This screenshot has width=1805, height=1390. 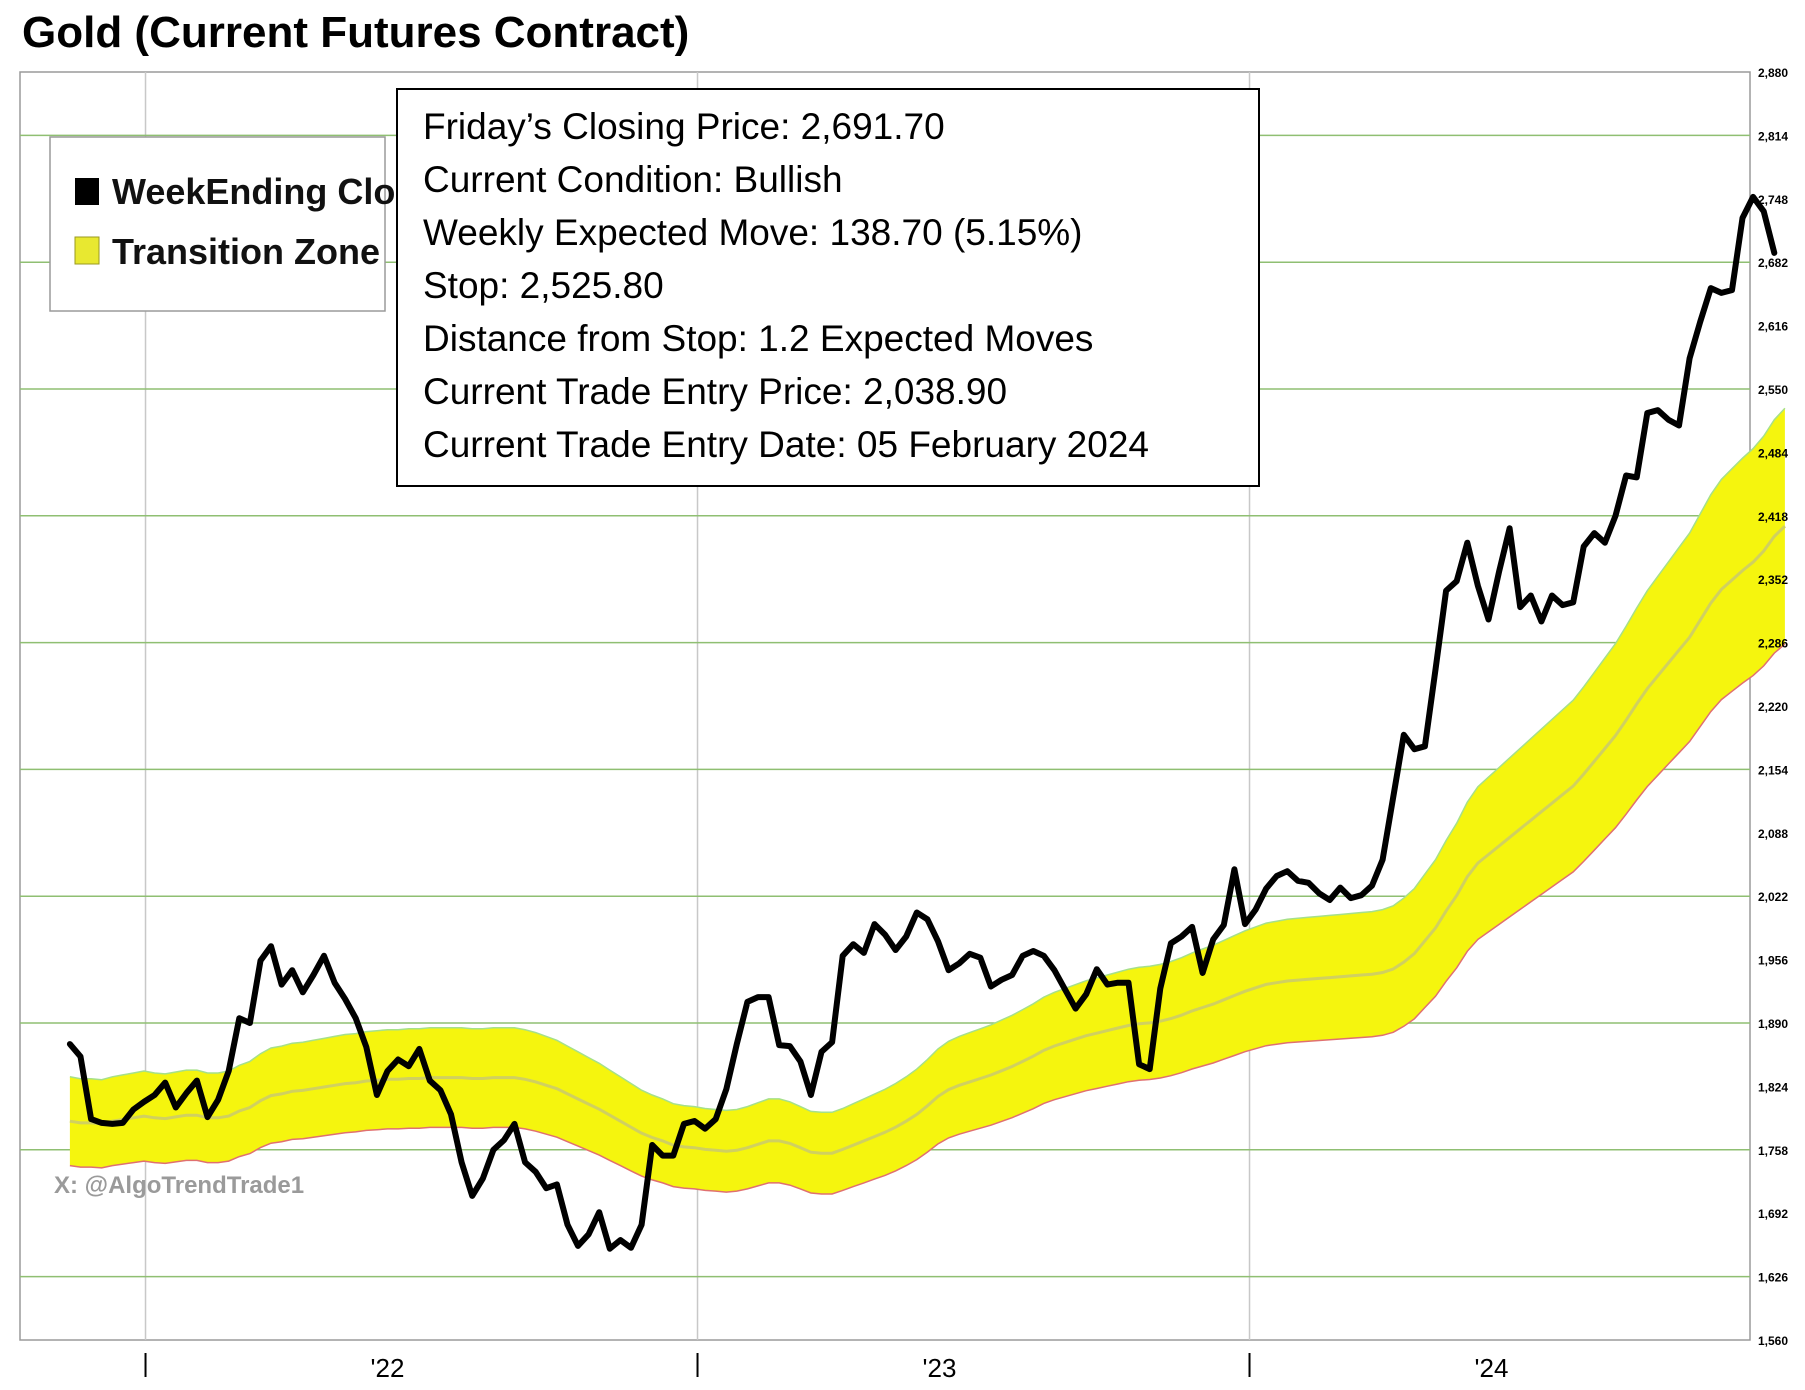 I want to click on y-tick-label: 2,484, so click(x=1773, y=453).